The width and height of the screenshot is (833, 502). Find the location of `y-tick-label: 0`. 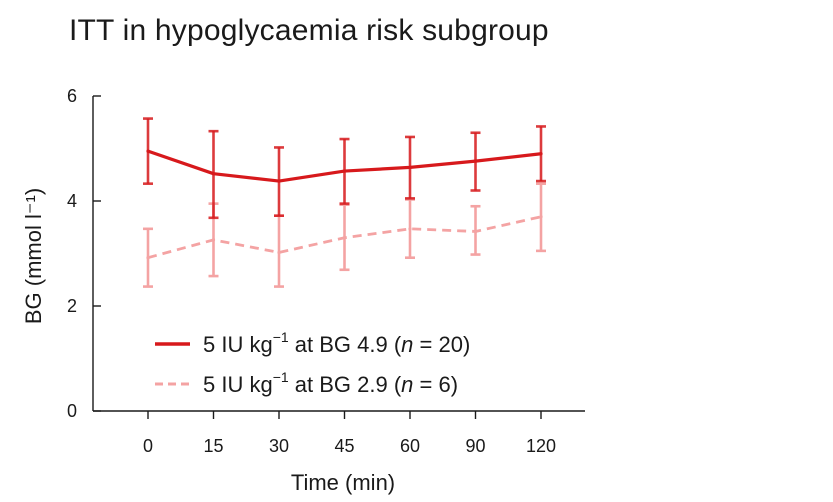

y-tick-label: 0 is located at coordinates (72, 411).